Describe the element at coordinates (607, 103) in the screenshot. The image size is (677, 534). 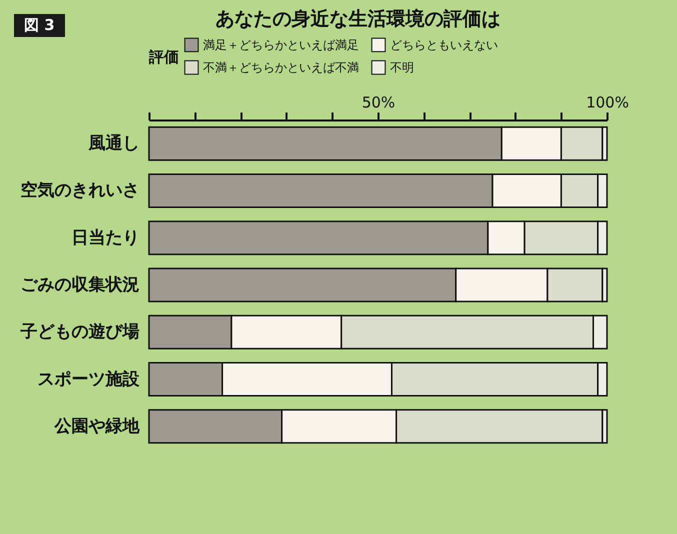
I see `x-tick-label: 100%` at that location.